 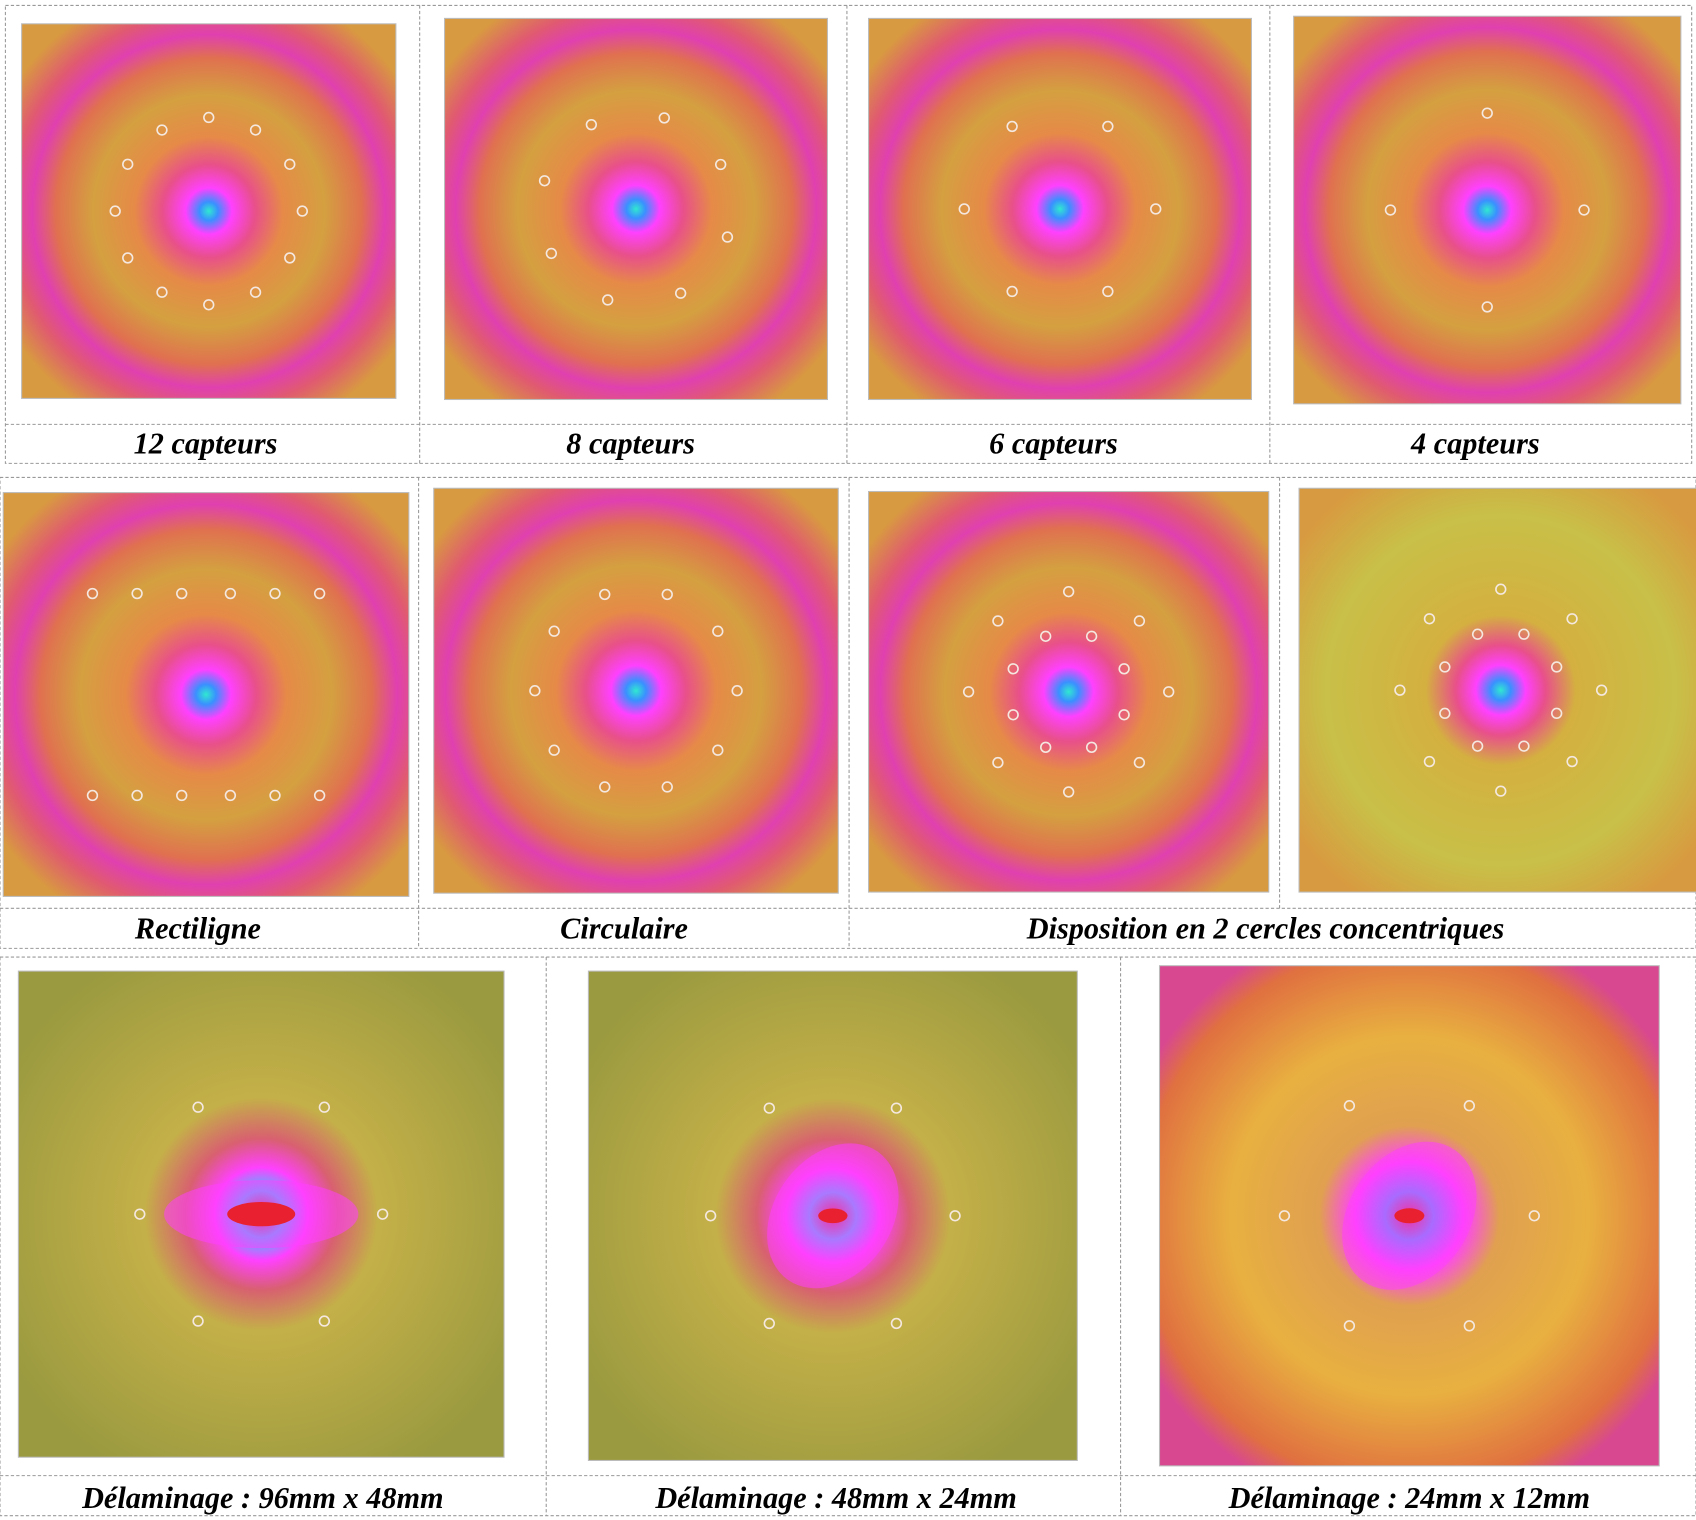 I want to click on caption: 8 capteurs, so click(x=630, y=444).